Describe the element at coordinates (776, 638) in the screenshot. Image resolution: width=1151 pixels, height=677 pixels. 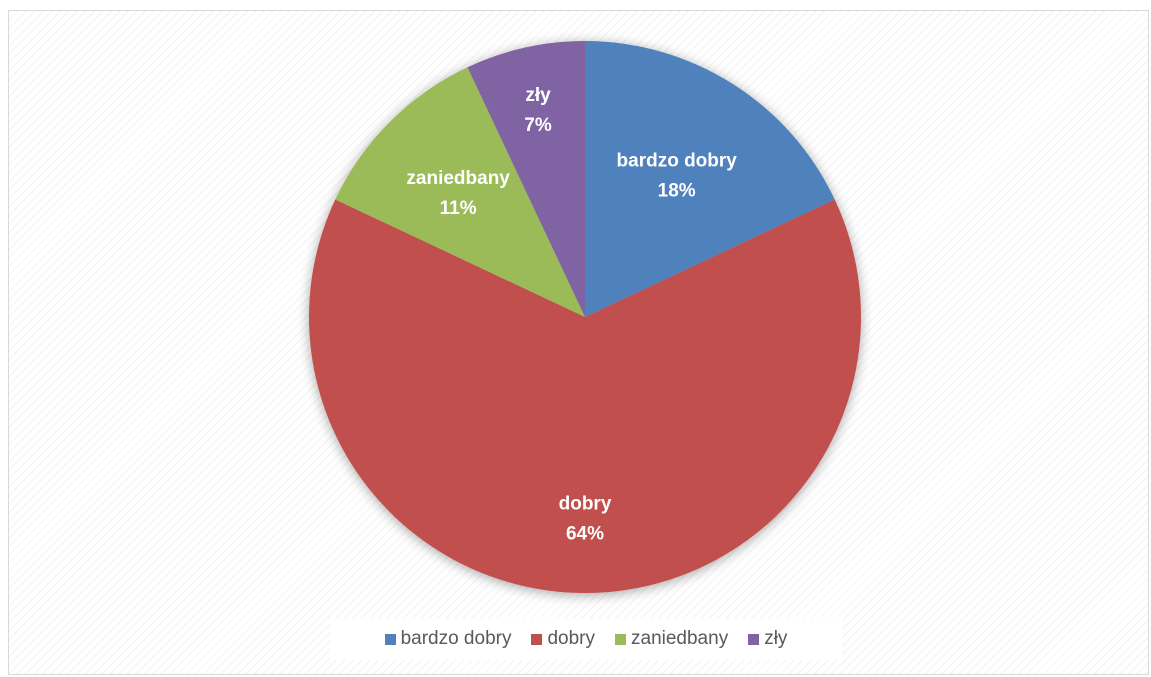
I see `legend-label: zły` at that location.